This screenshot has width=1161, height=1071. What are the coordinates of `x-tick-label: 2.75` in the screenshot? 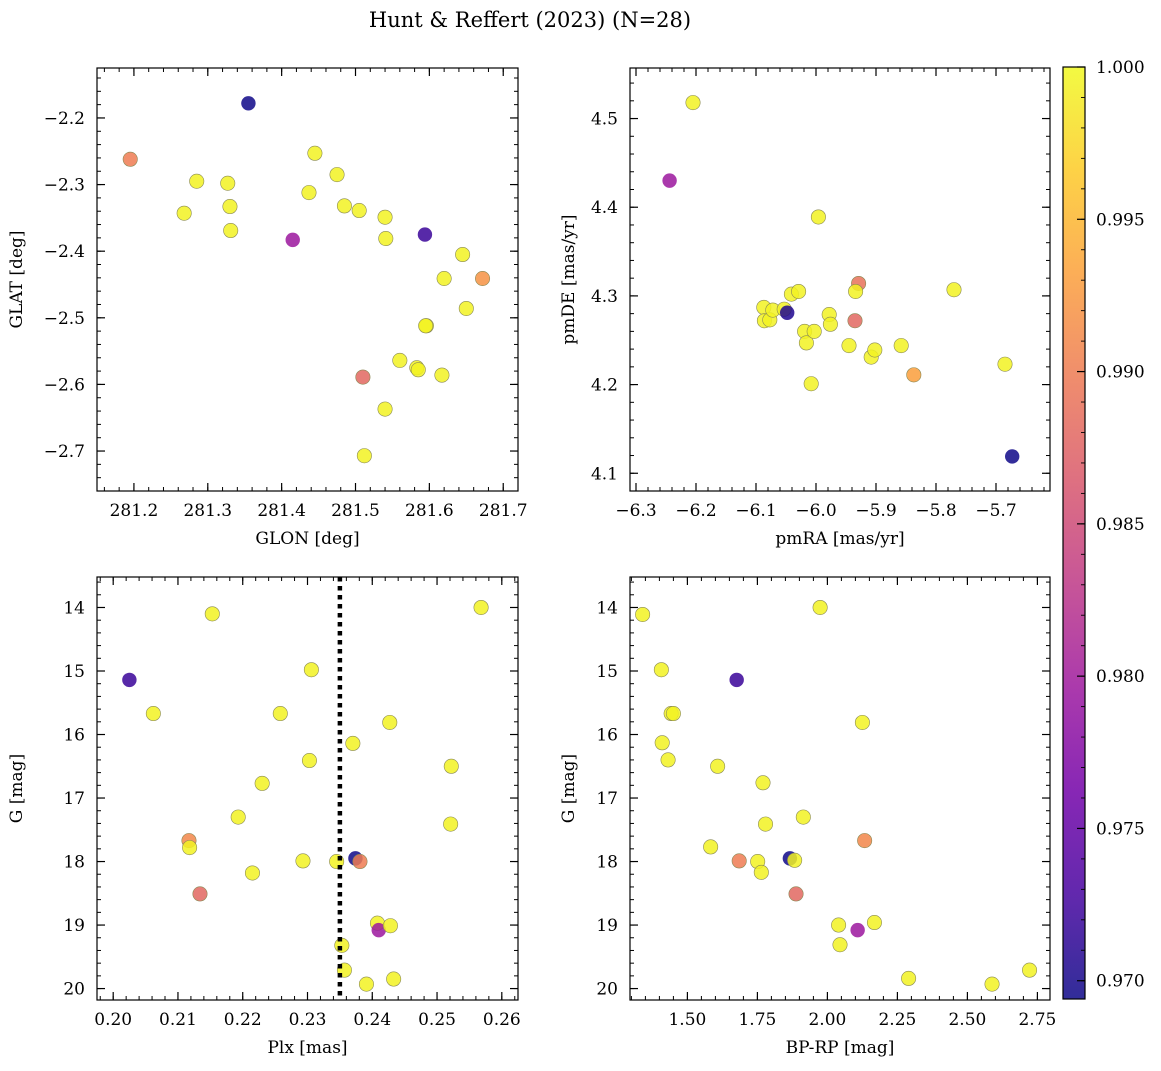 It's located at (1037, 1020).